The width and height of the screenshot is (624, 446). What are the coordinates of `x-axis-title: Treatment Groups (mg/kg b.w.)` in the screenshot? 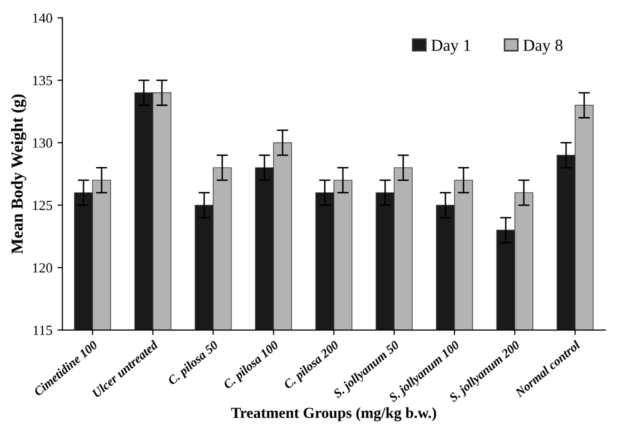 It's located at (333, 414).